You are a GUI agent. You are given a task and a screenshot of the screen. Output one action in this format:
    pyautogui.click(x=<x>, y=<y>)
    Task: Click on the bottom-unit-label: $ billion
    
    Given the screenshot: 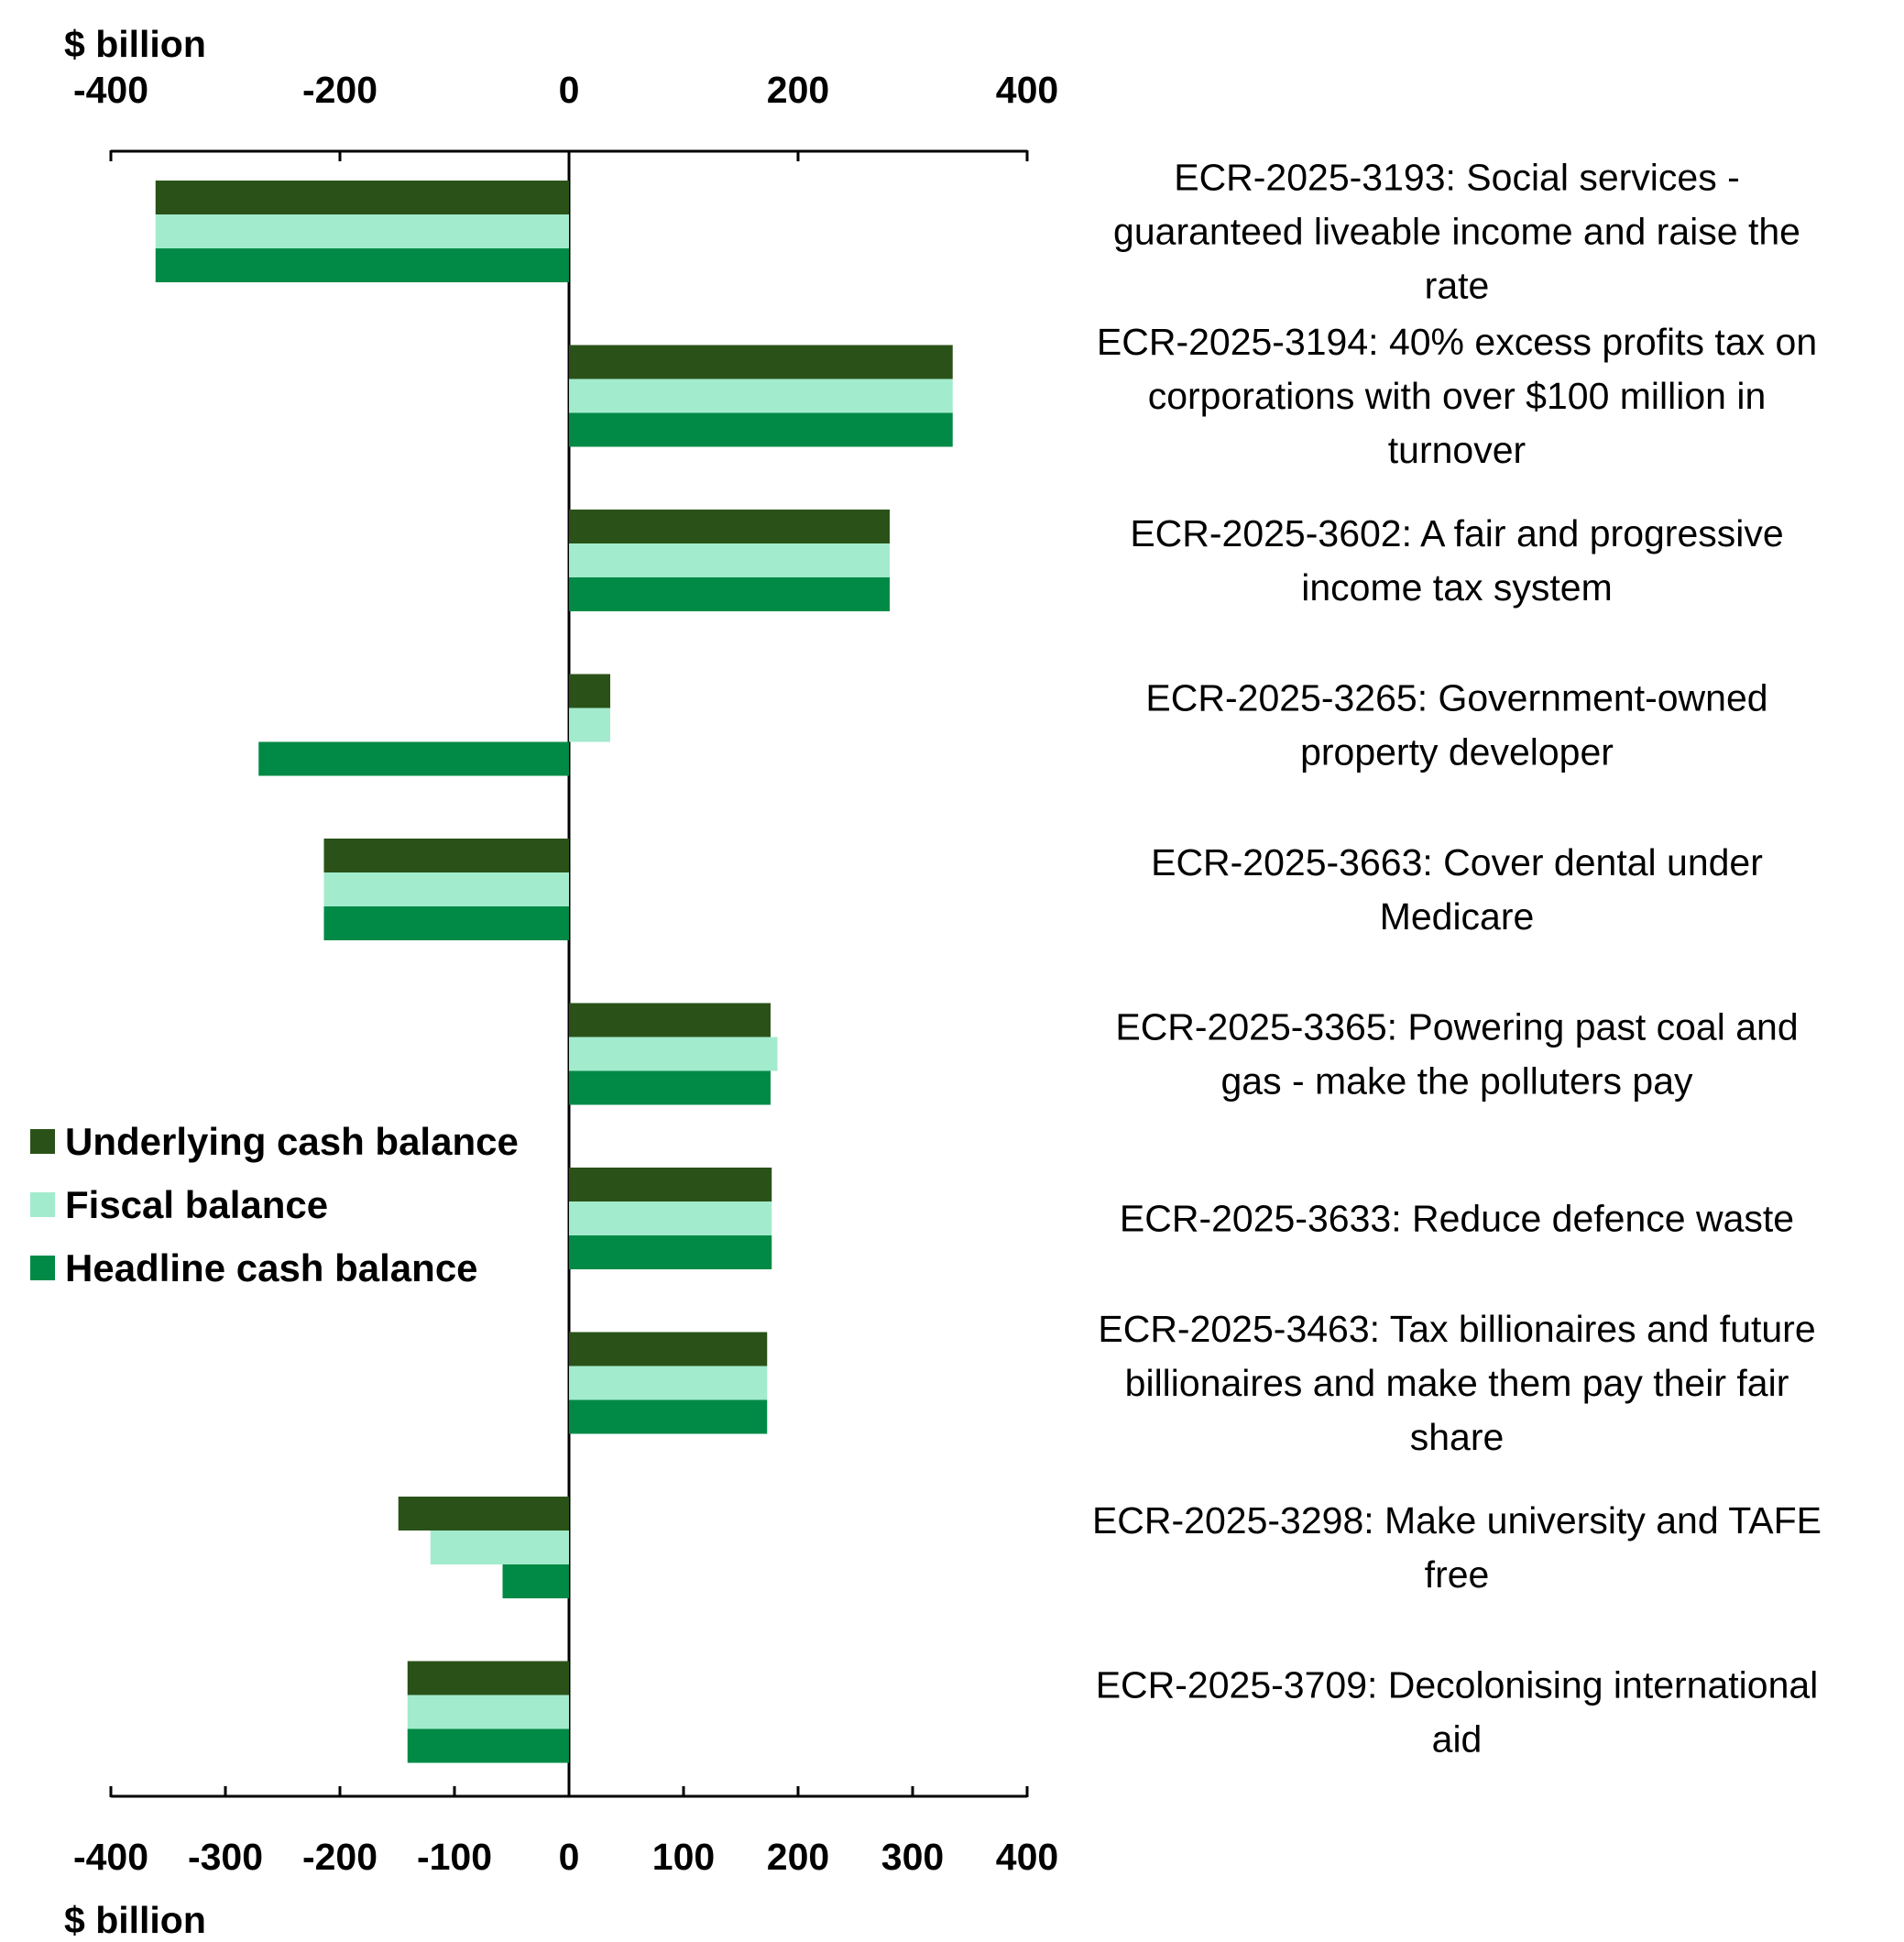 What is the action you would take?
    pyautogui.click(x=135, y=1920)
    